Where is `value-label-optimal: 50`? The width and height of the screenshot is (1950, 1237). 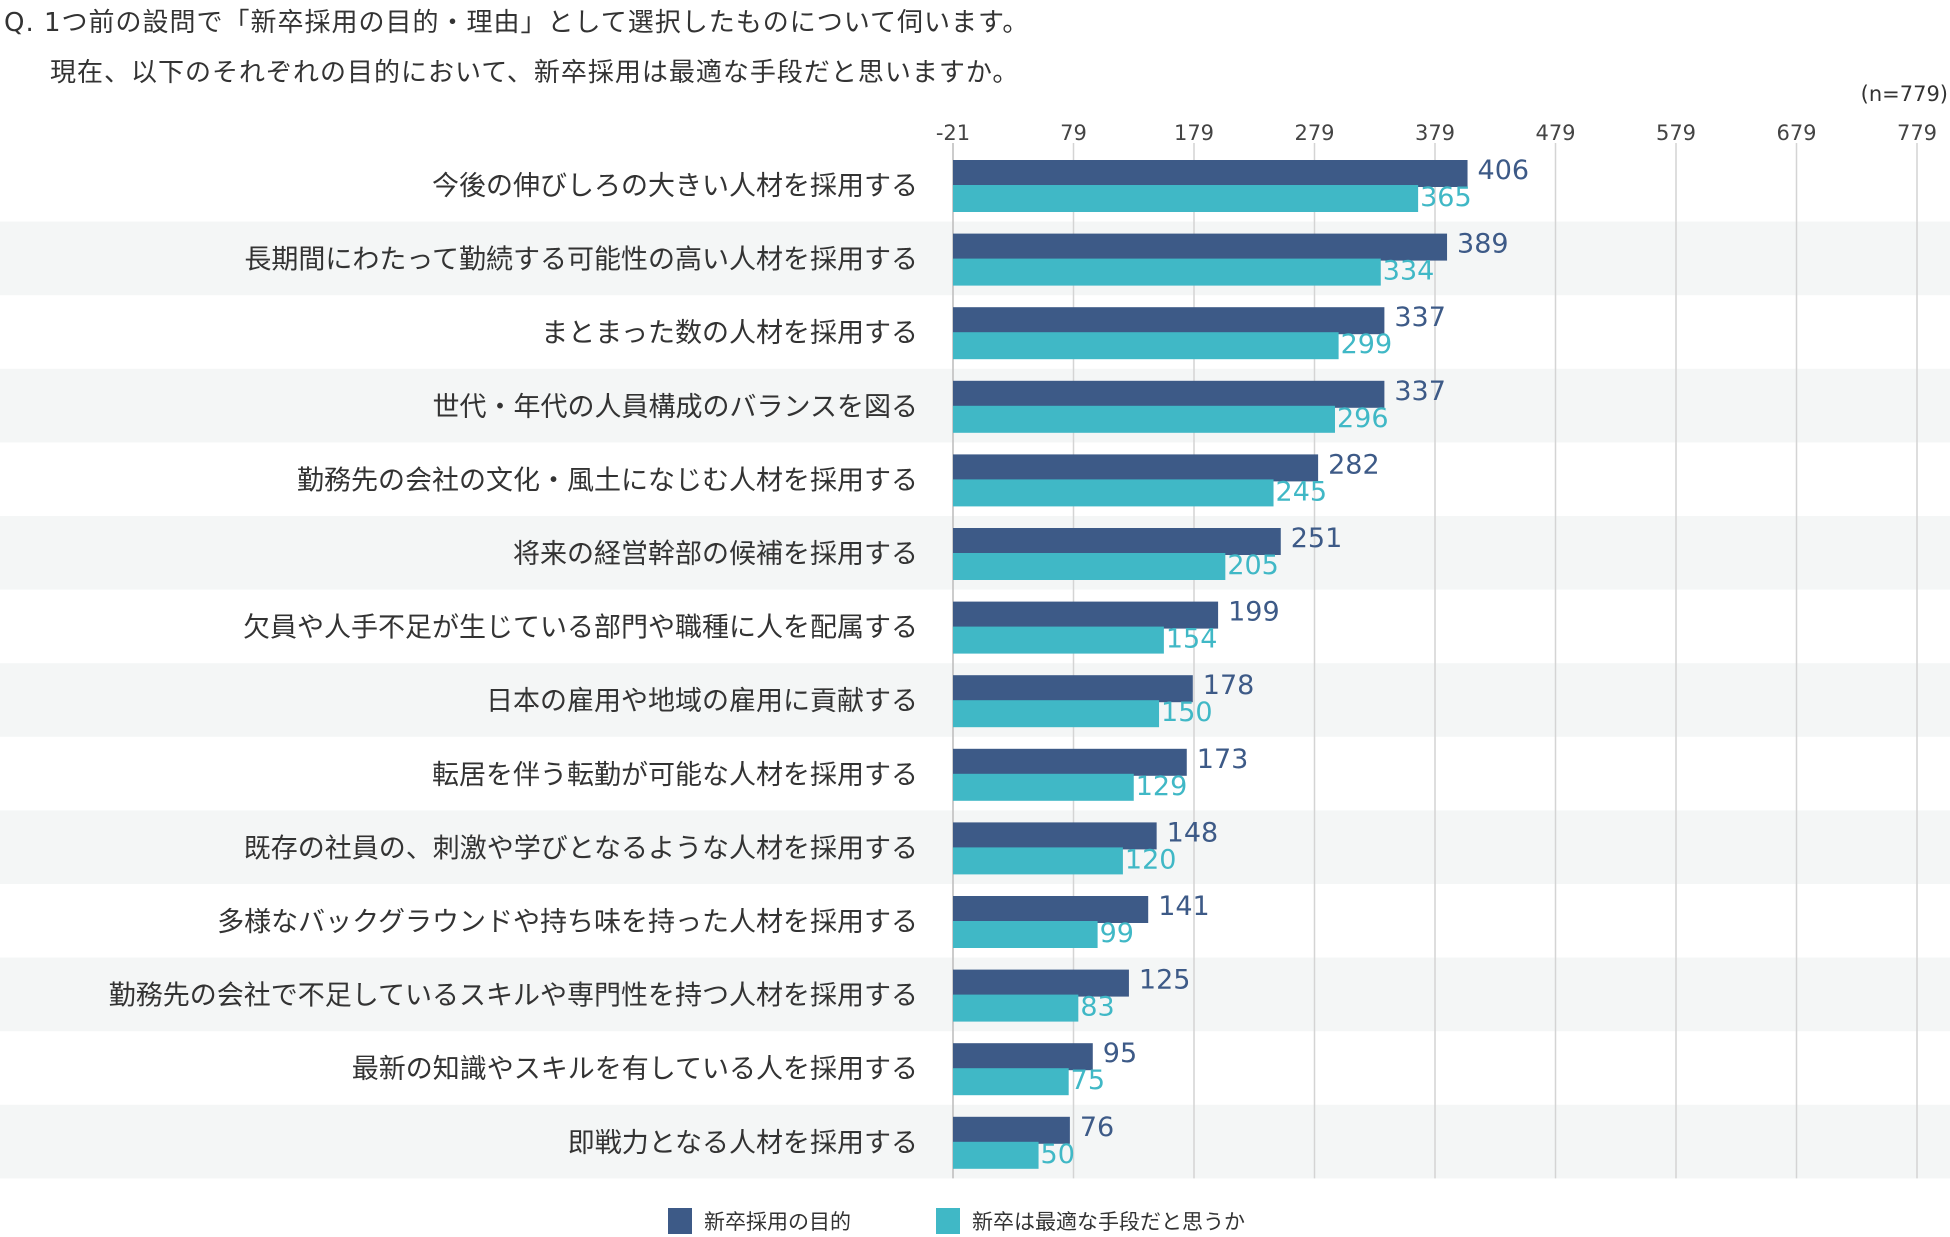
value-label-optimal: 50 is located at coordinates (1058, 1154).